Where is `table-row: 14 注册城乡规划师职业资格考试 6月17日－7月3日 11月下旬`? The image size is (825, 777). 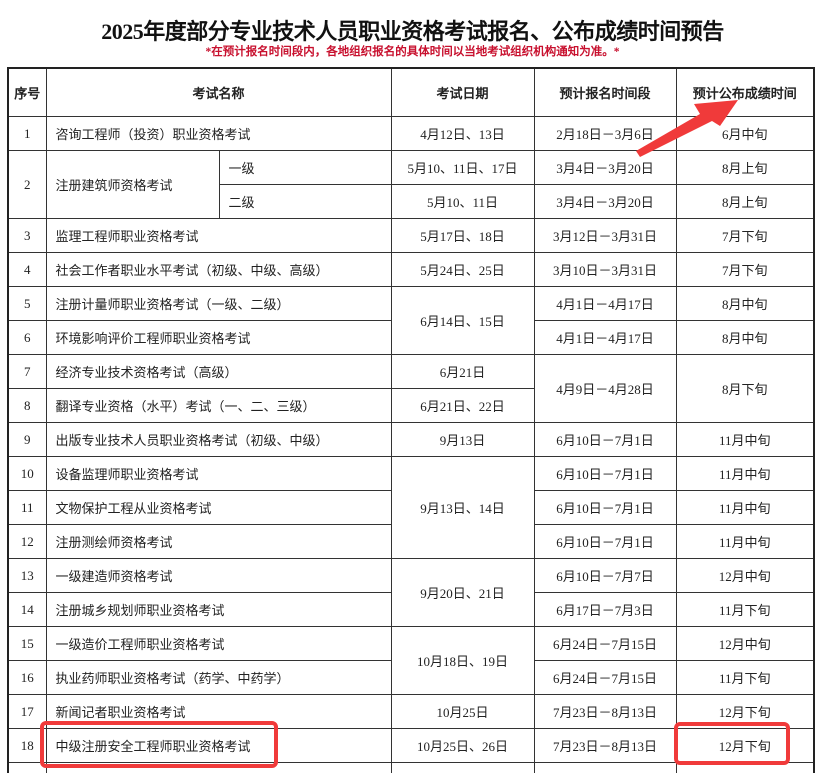
table-row: 14 注册城乡规划师职业资格考试 6月17日－7月3日 11月下旬 is located at coordinates (411, 609).